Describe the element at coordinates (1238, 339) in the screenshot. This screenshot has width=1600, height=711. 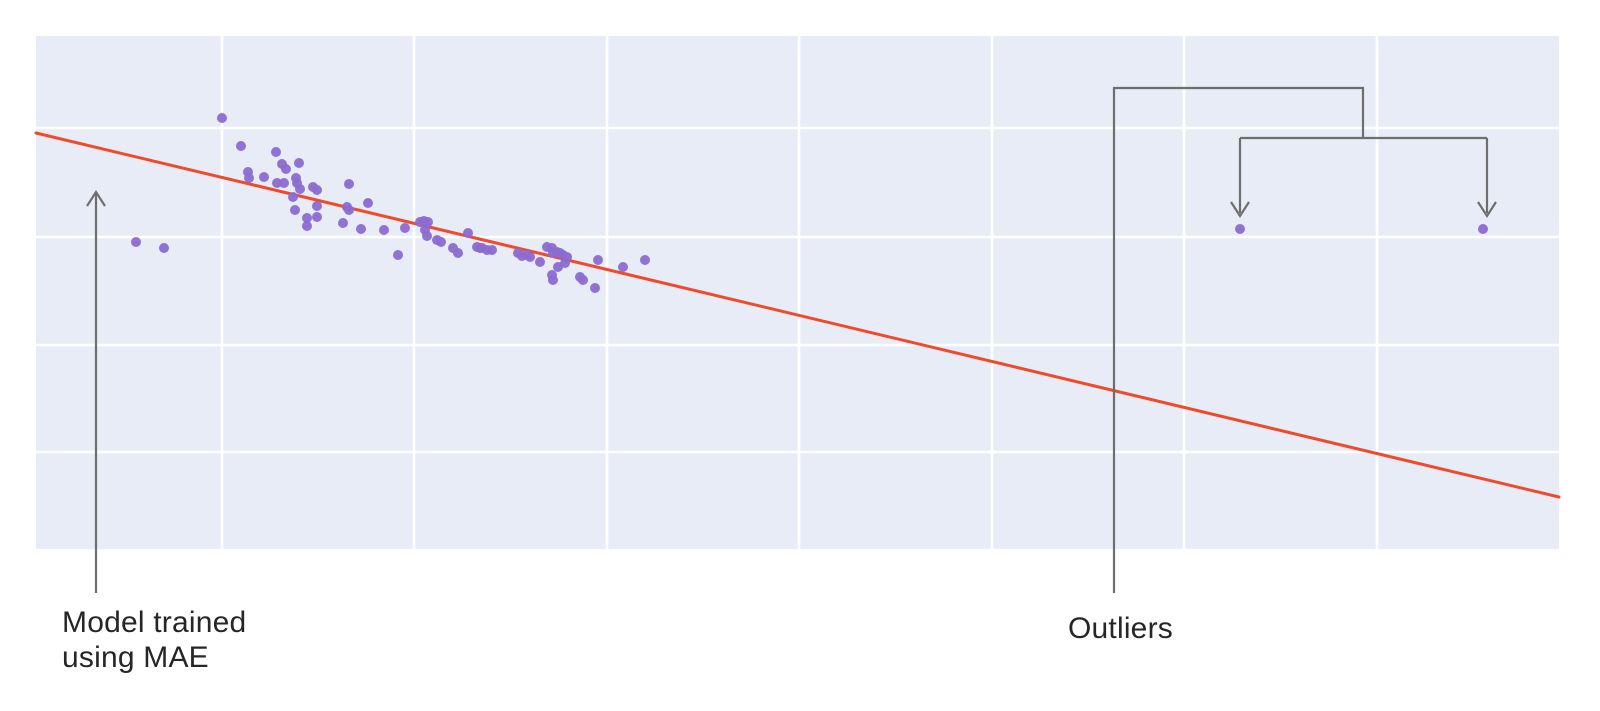
I see `outliers-arrow-line` at that location.